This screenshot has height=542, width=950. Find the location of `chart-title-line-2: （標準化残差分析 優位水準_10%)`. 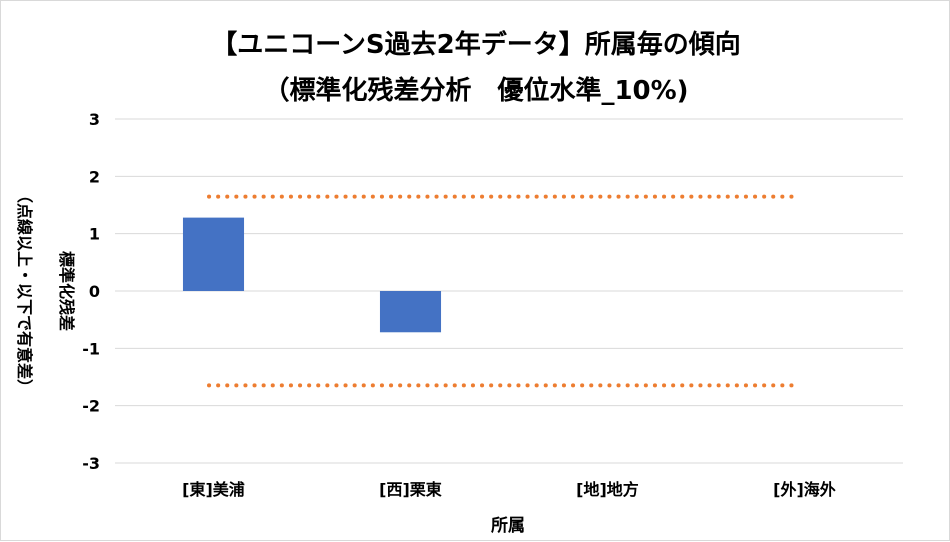

chart-title-line-2: （標準化残差分析 優位水準_10%) is located at coordinates (475, 90).